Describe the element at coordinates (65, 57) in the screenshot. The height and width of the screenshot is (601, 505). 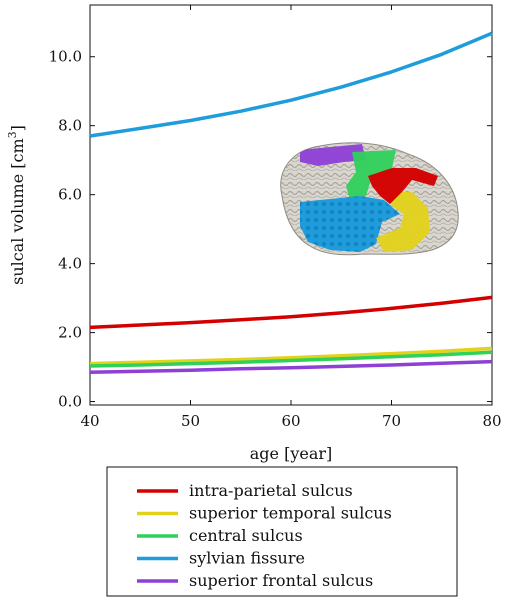
I see `y-tick-label: 10.0` at that location.